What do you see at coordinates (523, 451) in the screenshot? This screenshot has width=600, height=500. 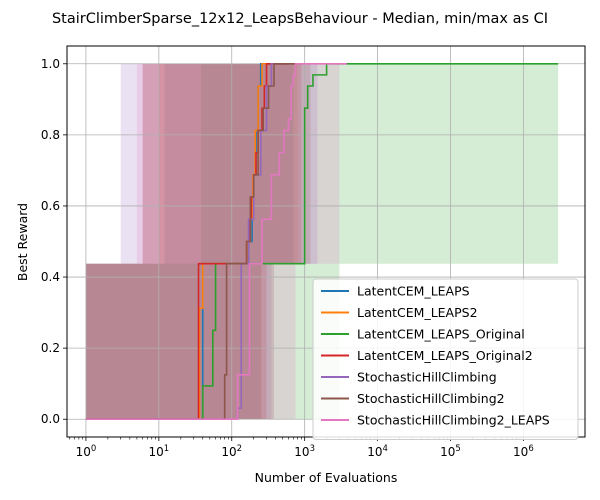 I see `x-tick-label: 10⁶` at bounding box center [523, 451].